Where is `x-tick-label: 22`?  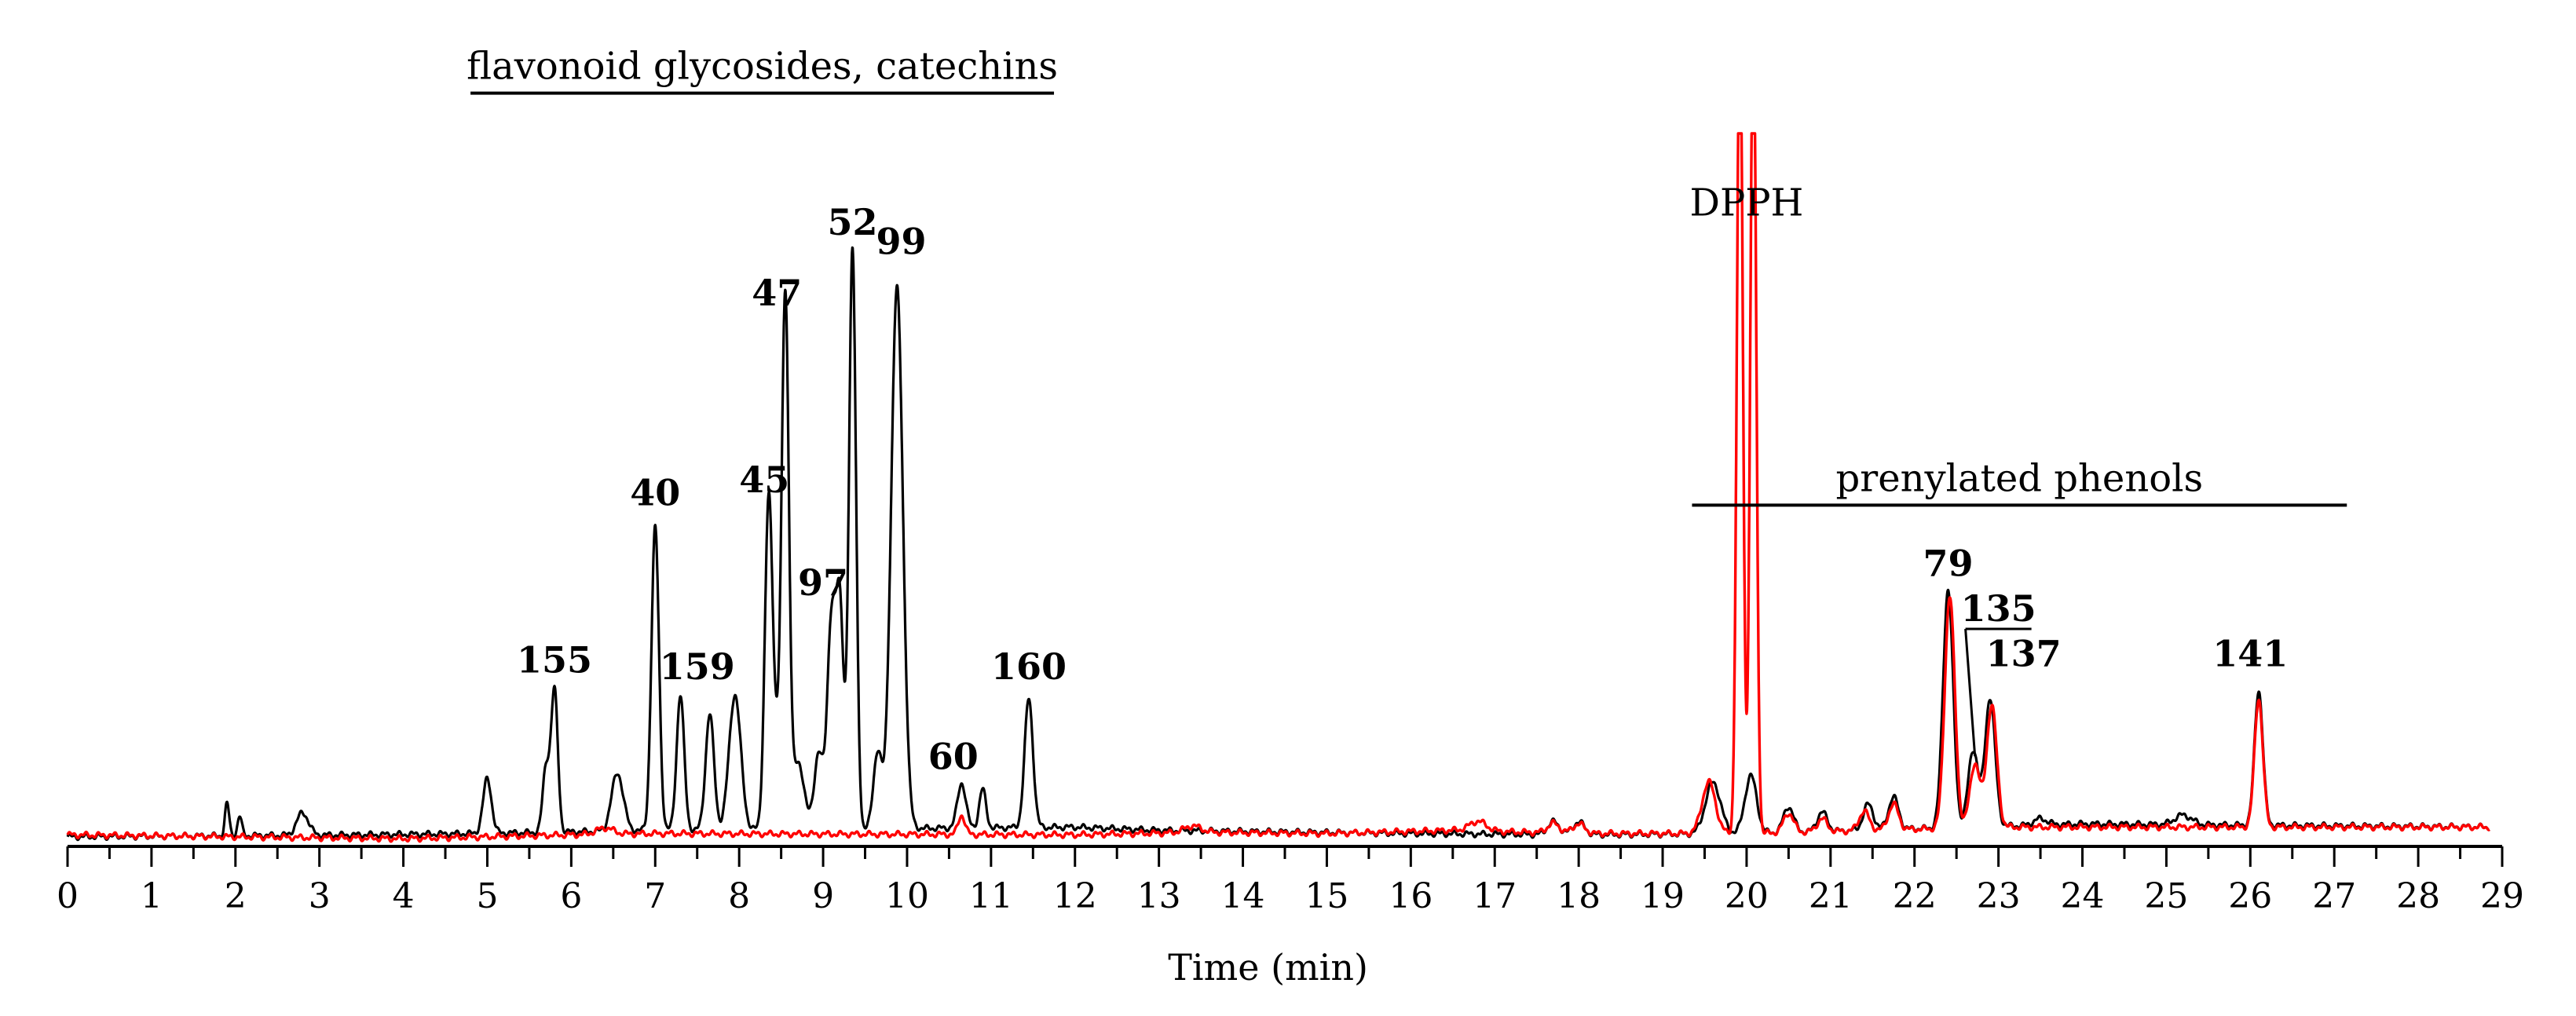 x-tick-label: 22 is located at coordinates (1915, 896).